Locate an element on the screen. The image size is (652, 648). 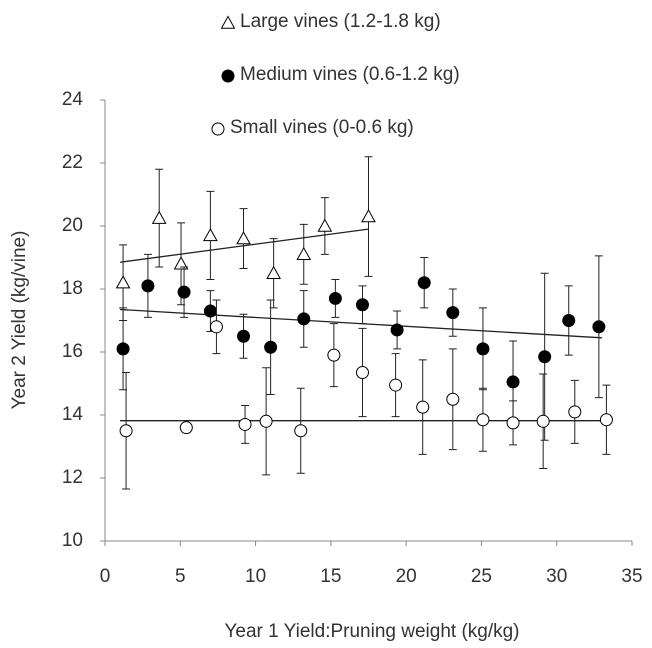
y-tick-label: 16 is located at coordinates (72, 351).